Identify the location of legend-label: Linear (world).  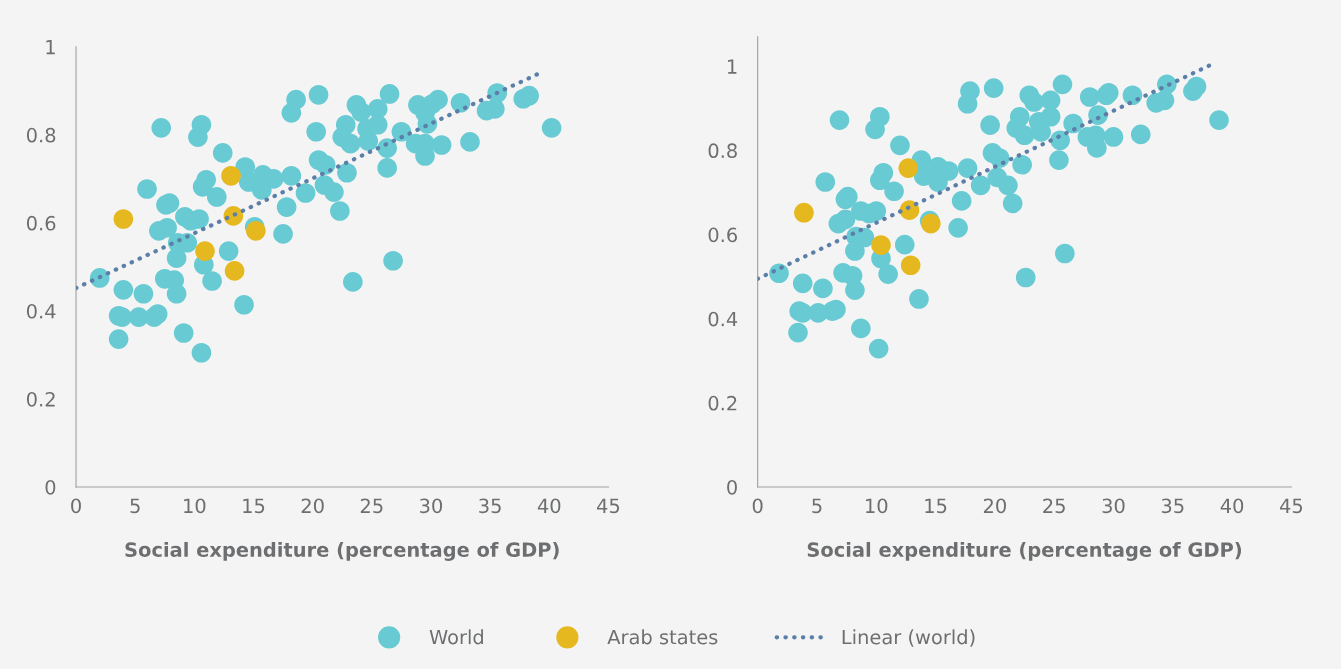
(908, 638).